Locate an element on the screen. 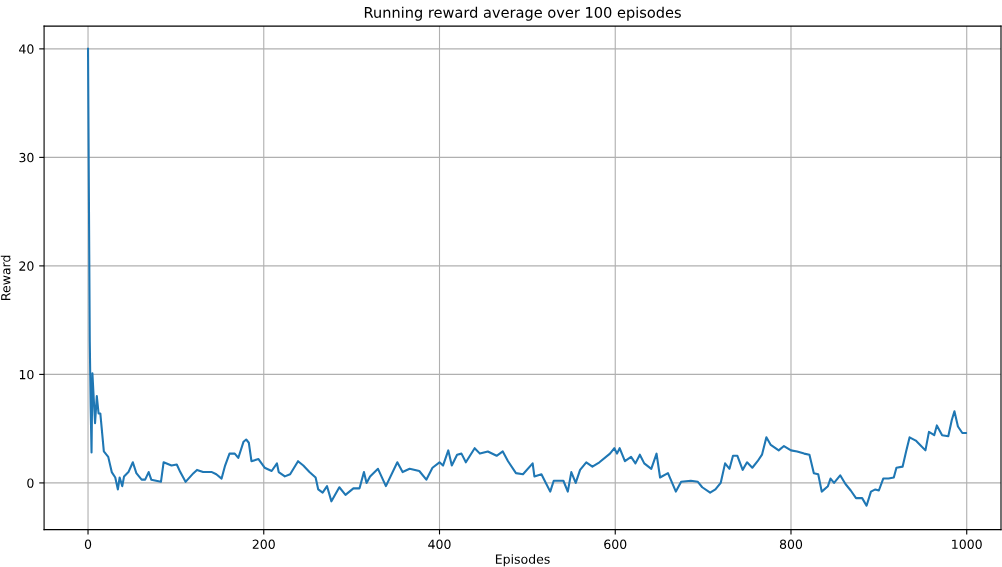 This screenshot has height=567, width=1002. x-tick-label: 1000 is located at coordinates (967, 544).